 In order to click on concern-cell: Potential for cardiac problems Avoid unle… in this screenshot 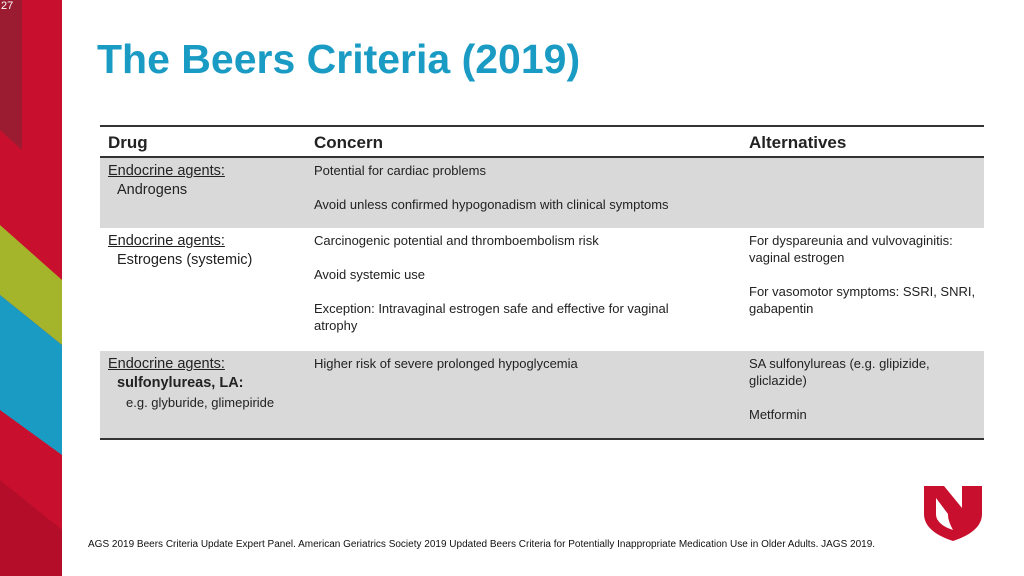, I will do `click(514, 196)`.